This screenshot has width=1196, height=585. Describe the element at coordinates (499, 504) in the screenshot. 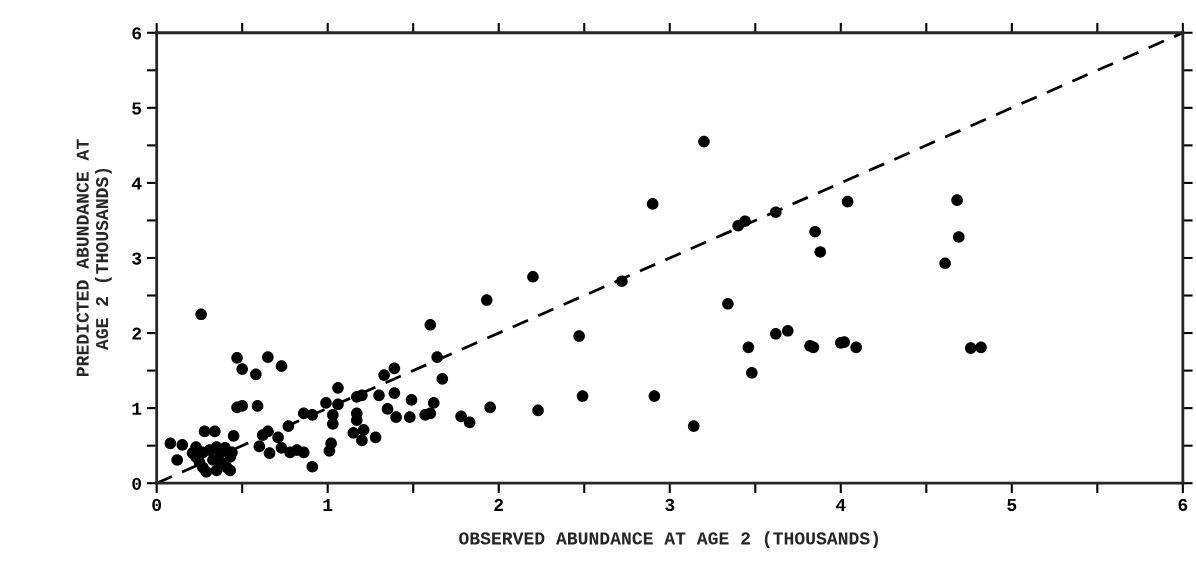

I see `x-tick-label: 2` at that location.